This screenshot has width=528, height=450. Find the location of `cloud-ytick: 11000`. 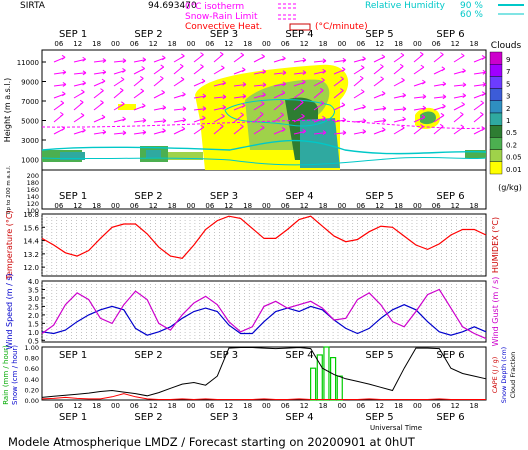

cloud-ytick: 11000 is located at coordinates (28, 63).